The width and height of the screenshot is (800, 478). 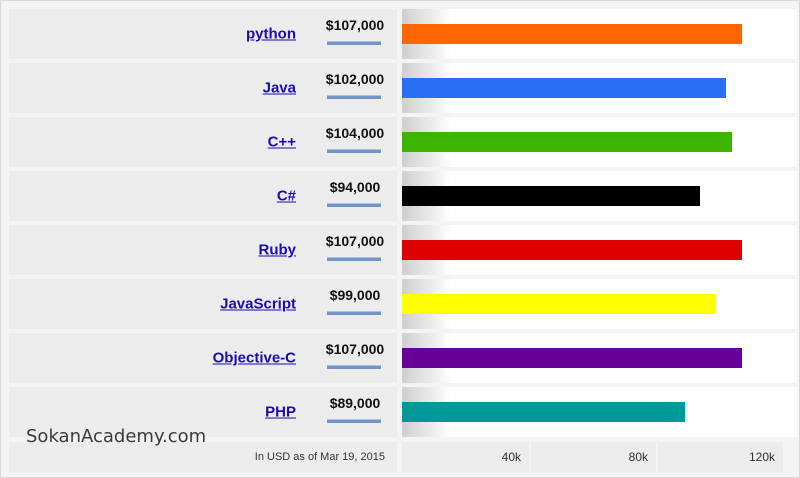 I want to click on chart-row: PHP $89,000, so click(x=403, y=412).